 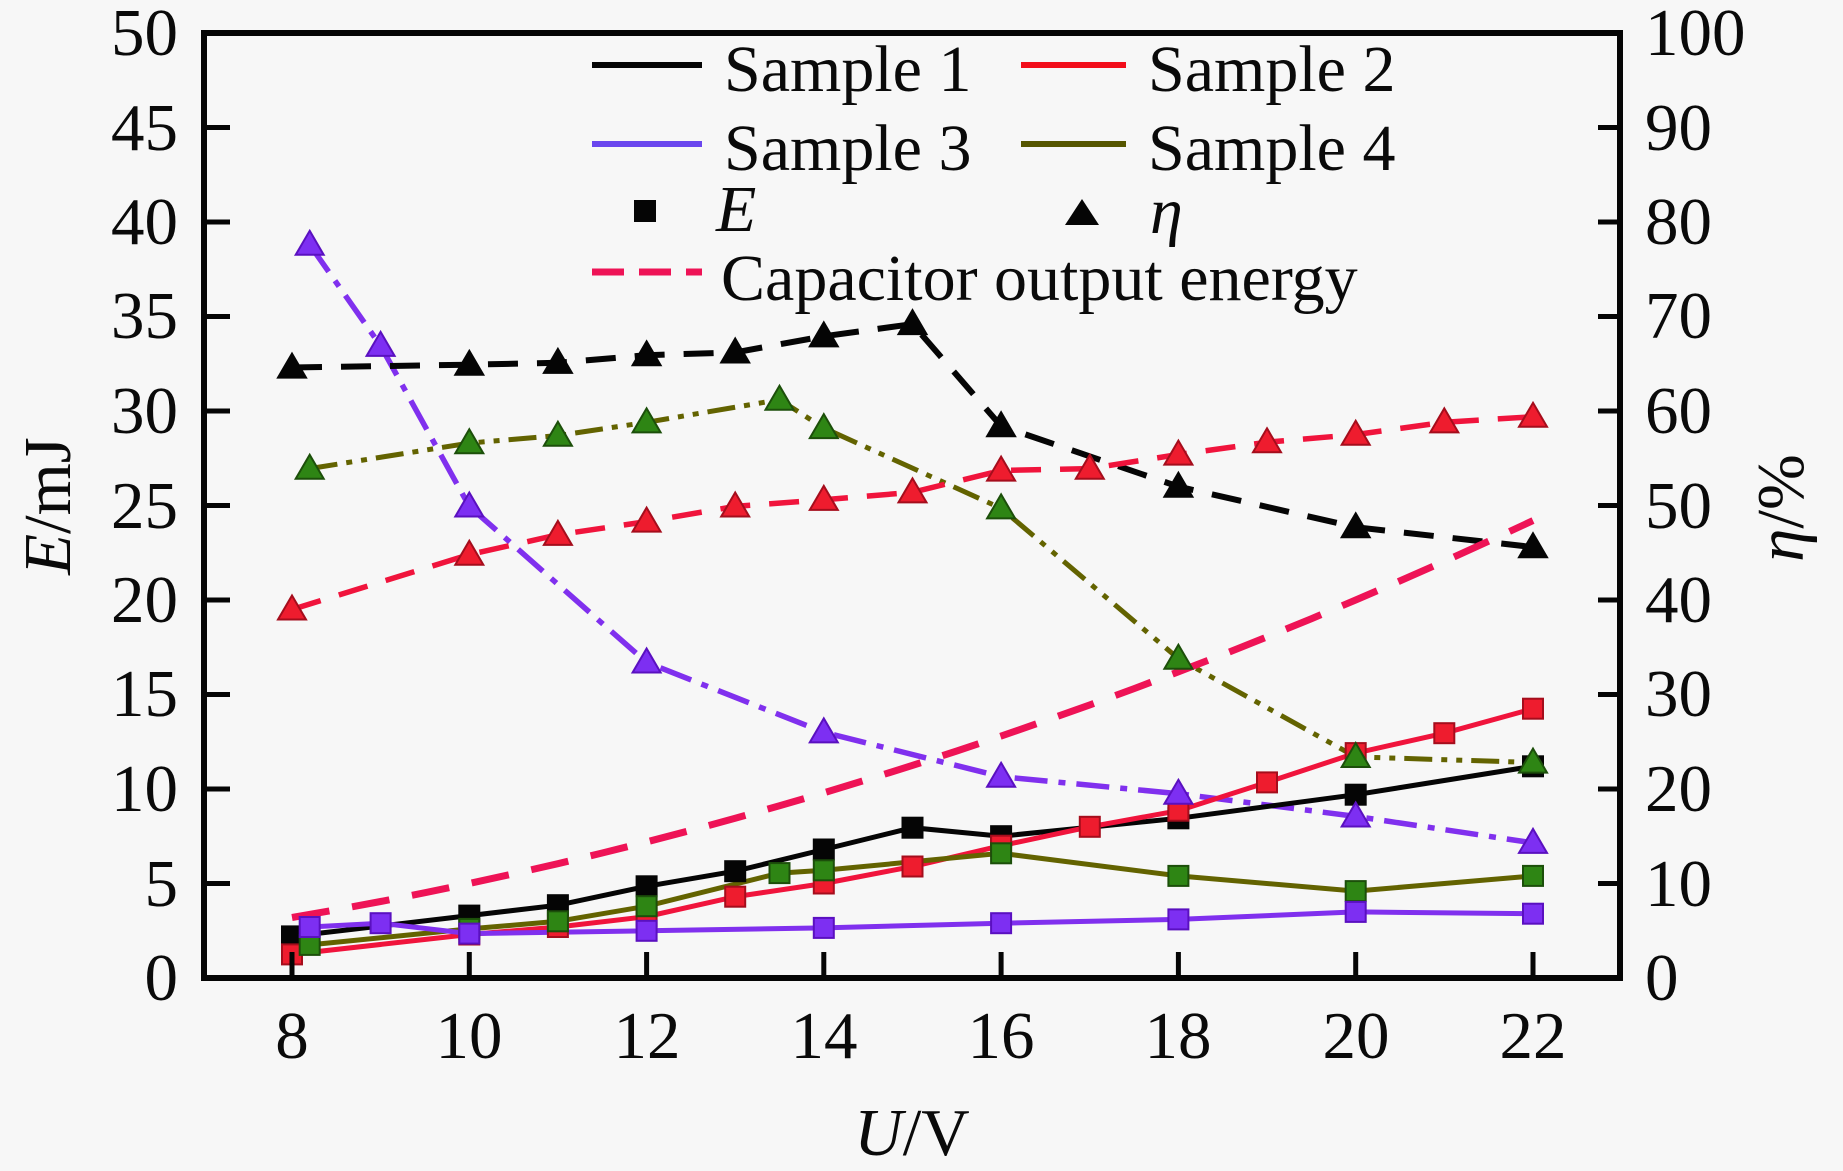 I want to click on svg-text: 100, so click(x=1695, y=35).